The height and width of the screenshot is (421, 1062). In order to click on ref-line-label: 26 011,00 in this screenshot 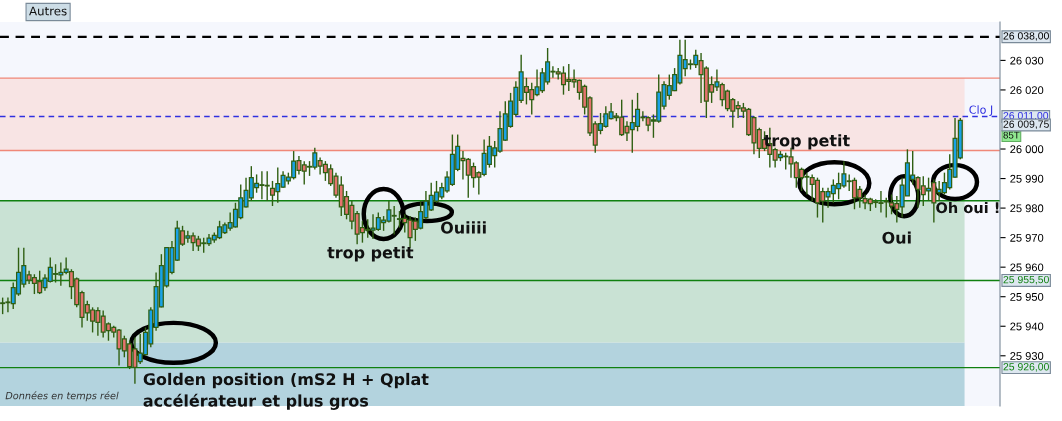, I will do `click(1026, 116)`.